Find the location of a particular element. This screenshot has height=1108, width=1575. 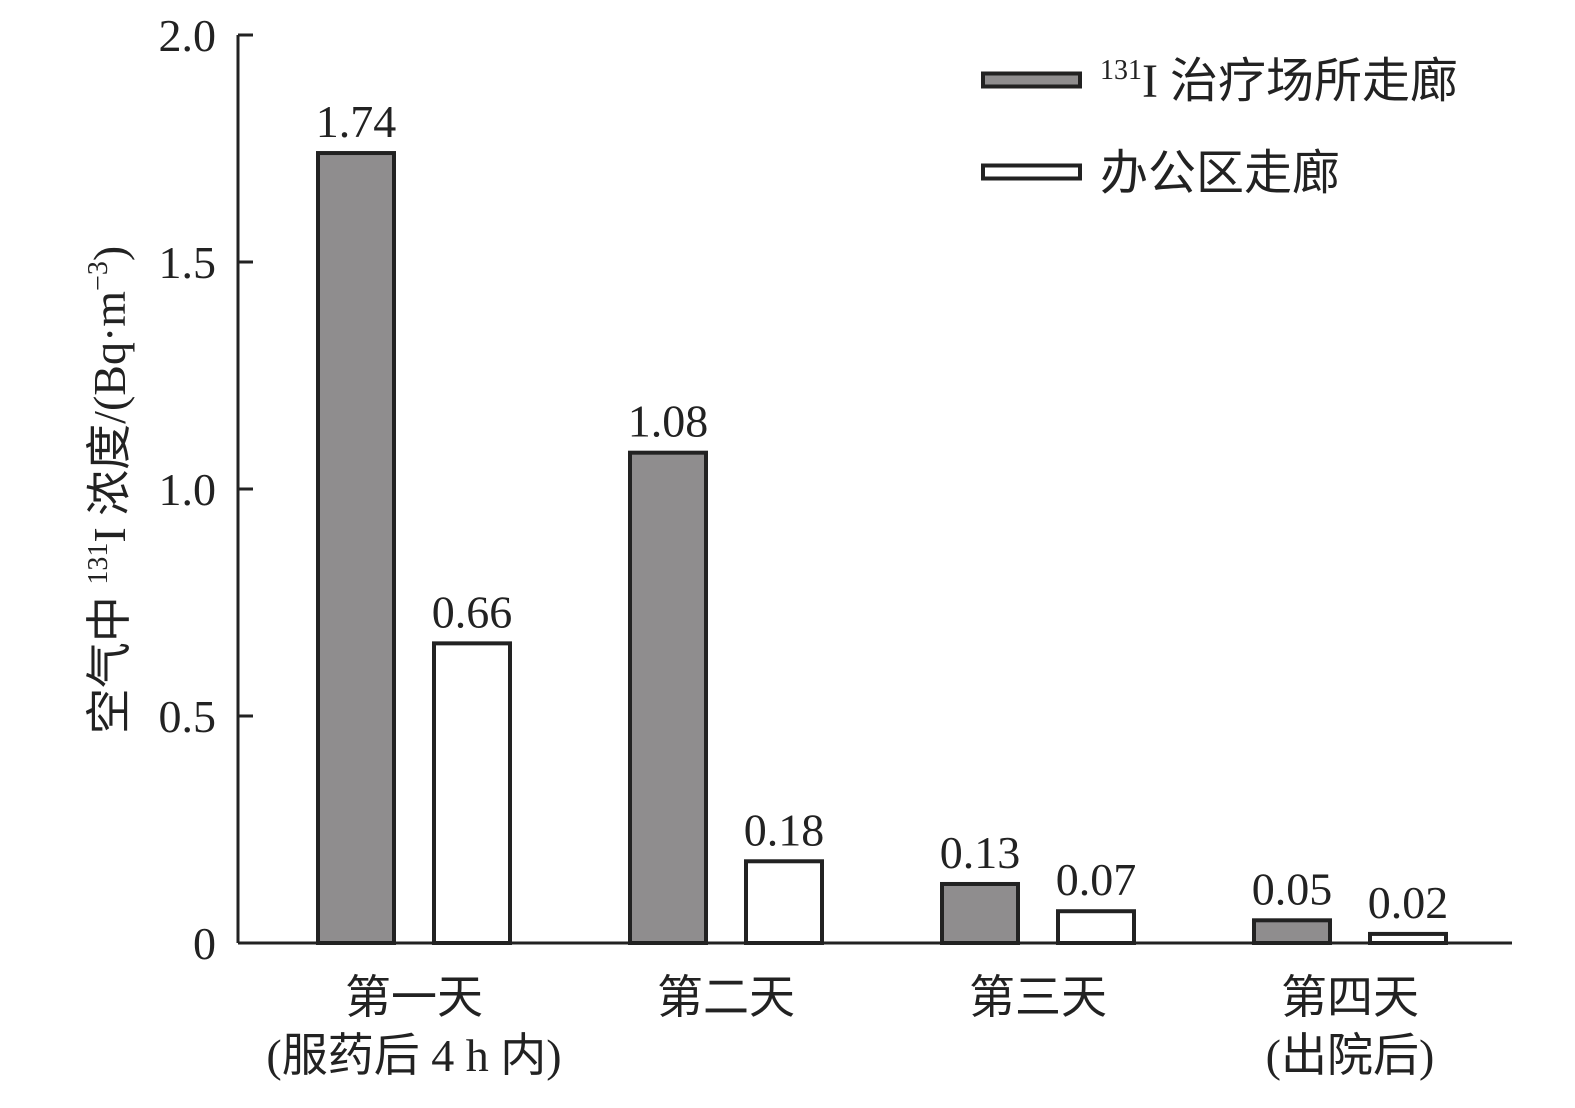

x-tick-label: (出院后) is located at coordinates (1350, 1055).